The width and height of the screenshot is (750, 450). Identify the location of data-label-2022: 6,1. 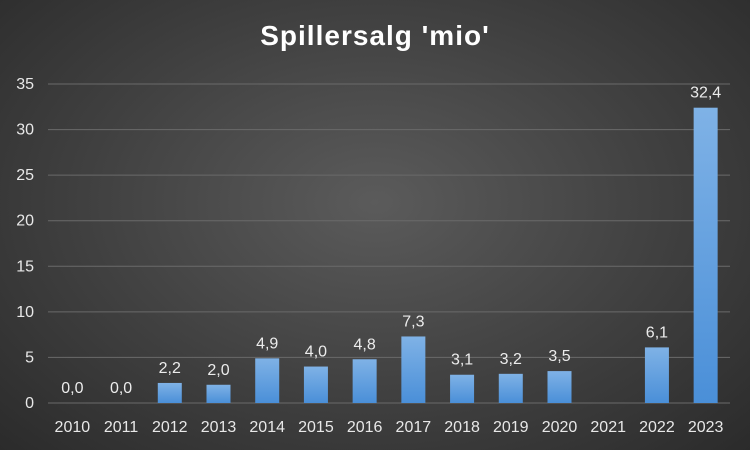
(657, 332).